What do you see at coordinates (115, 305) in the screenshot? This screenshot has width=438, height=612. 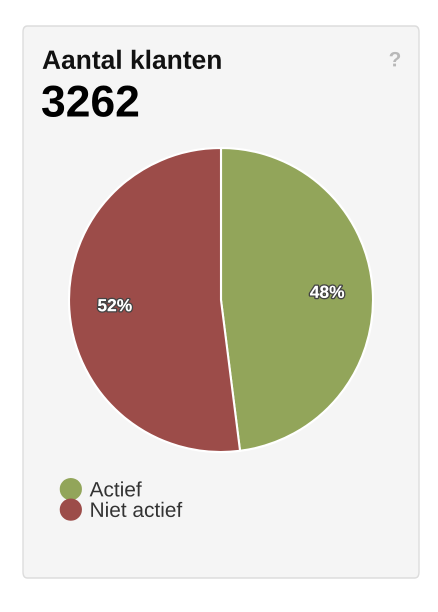 I see `data-label: 52%` at bounding box center [115, 305].